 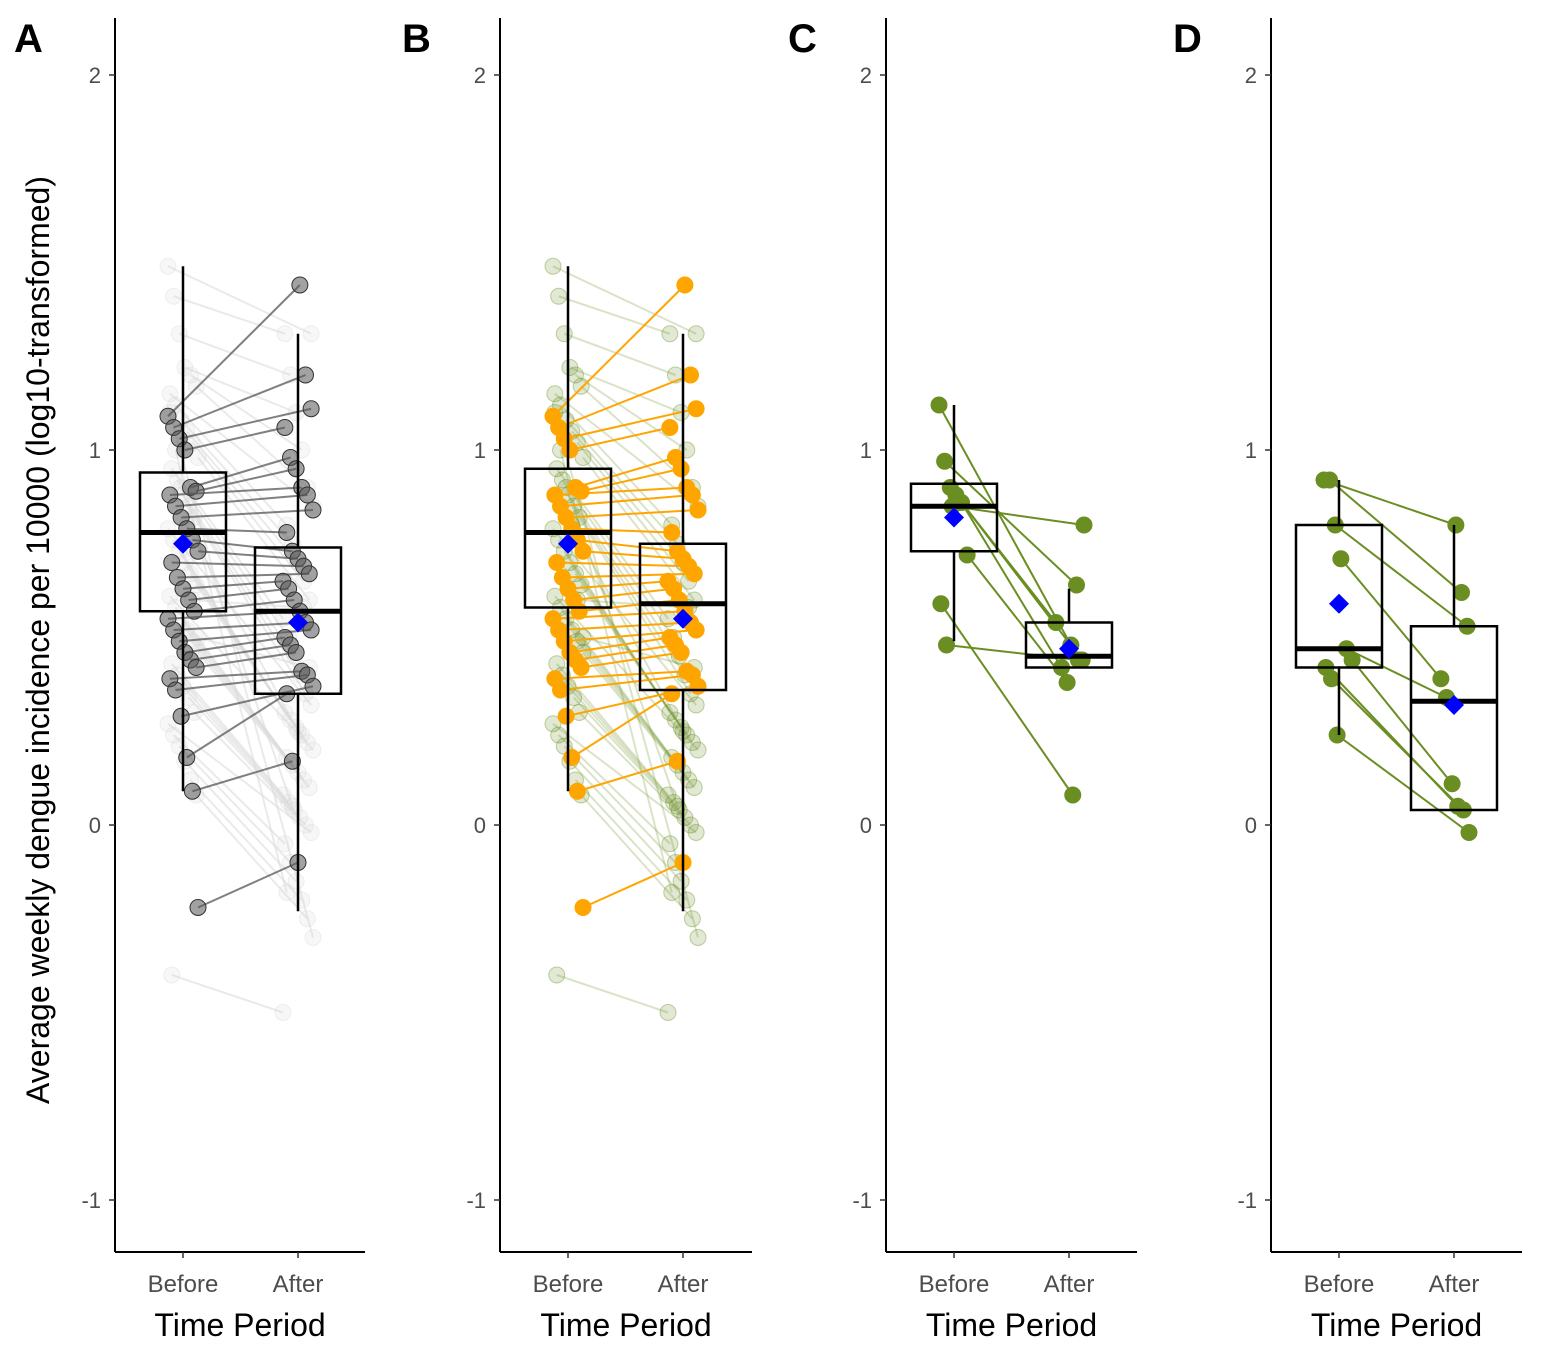 What do you see at coordinates (1187, 39) in the screenshot?
I see `panel-letter: D` at bounding box center [1187, 39].